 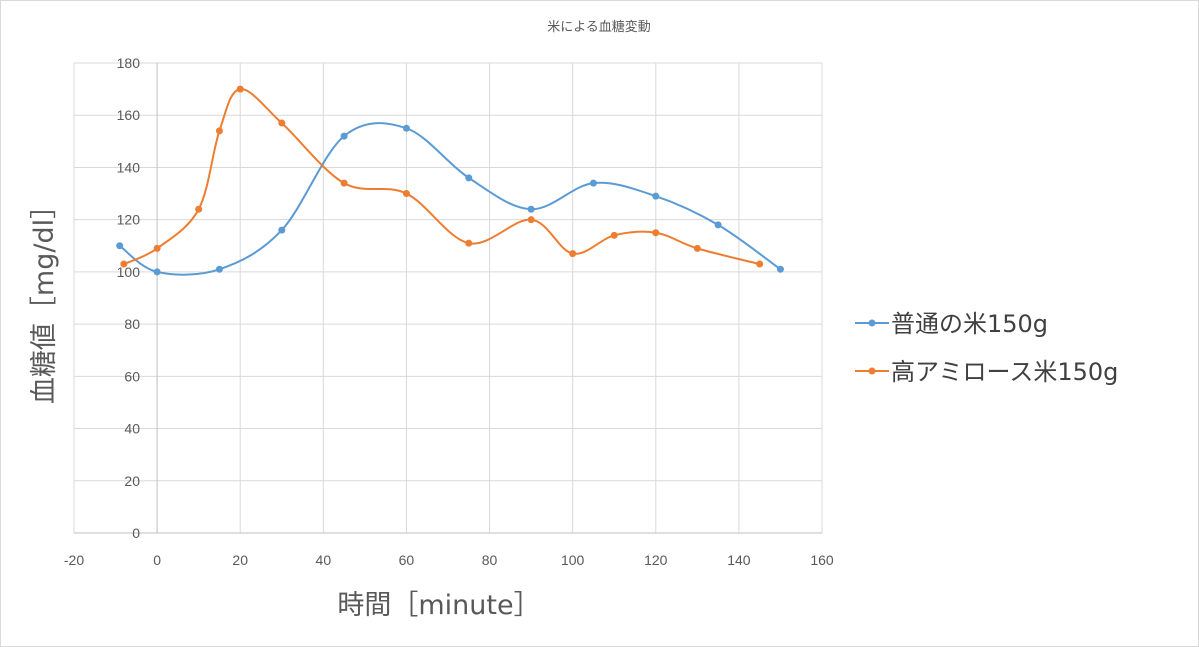 I want to click on y-tick-label: 40, so click(x=132, y=429).